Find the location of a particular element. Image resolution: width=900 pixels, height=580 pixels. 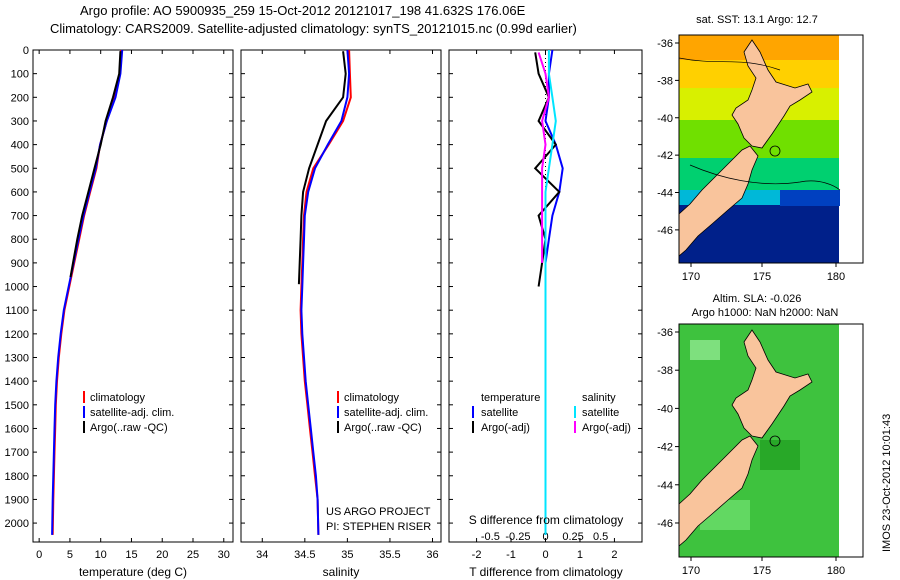

salinity-axis-label: salinity is located at coordinates (341, 572).